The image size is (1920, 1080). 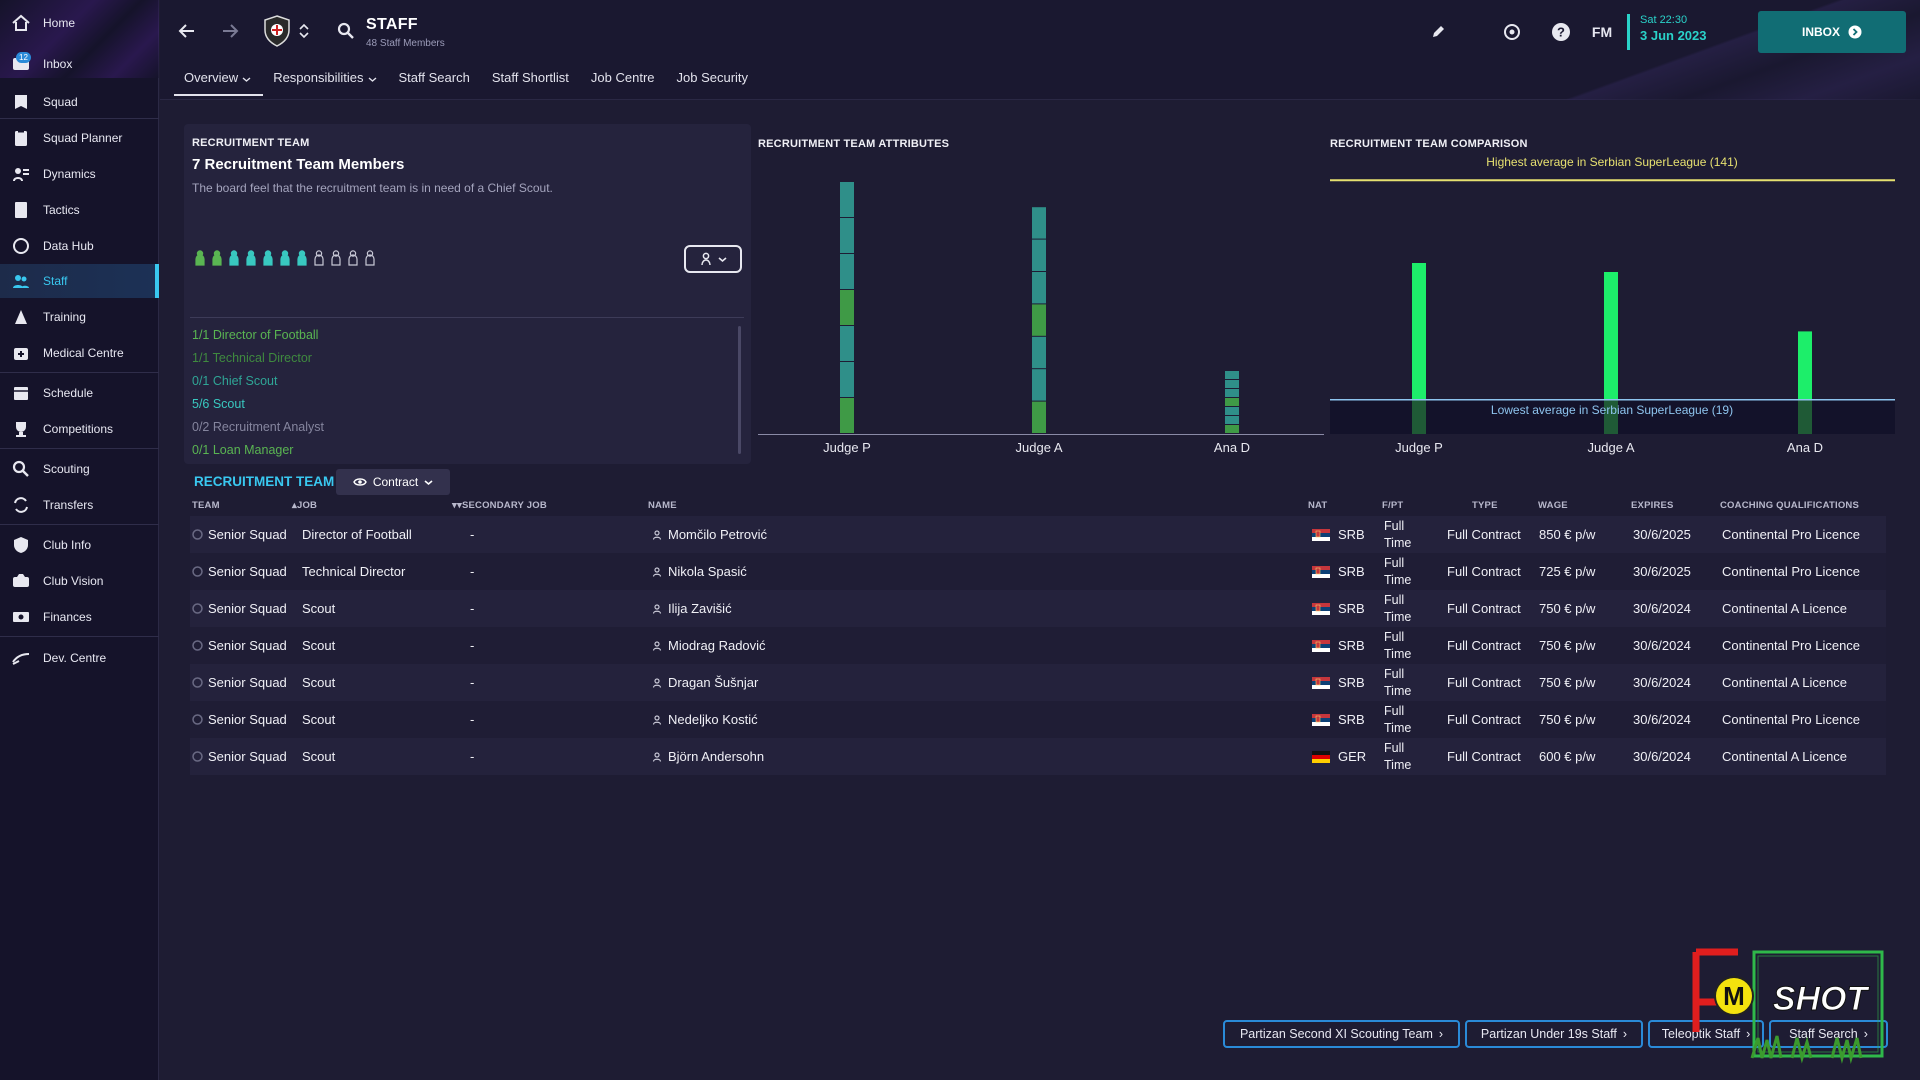 I want to click on inbox-continue-button: INBOX, so click(x=1832, y=32).